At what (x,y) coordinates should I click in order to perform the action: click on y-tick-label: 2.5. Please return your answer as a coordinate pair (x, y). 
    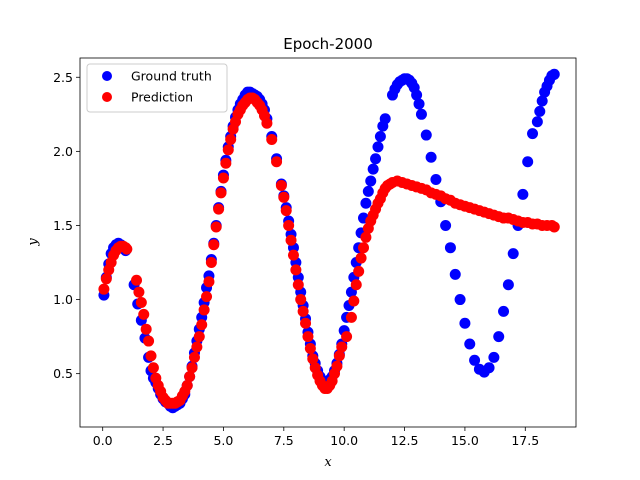
    Looking at the image, I should click on (63, 77).